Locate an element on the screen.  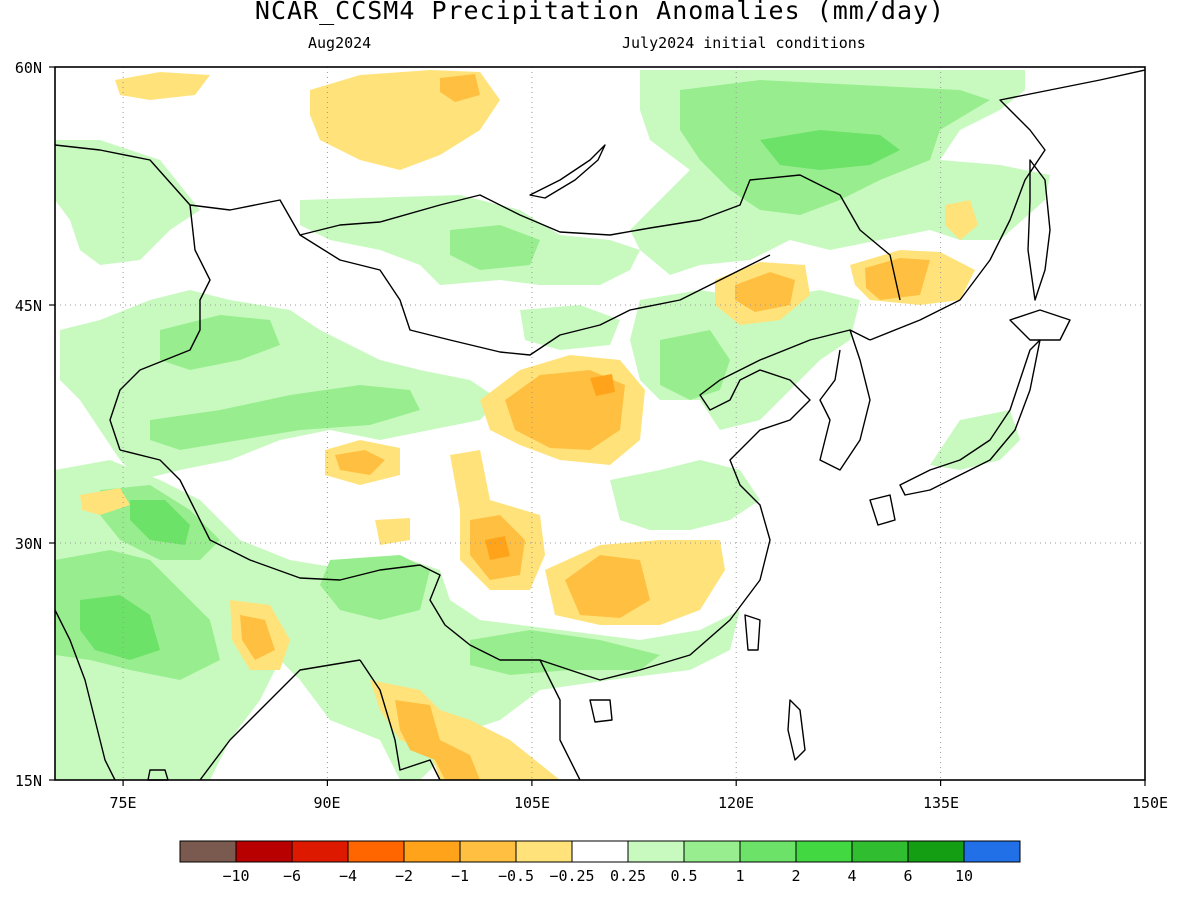
colorbar-label: −10 is located at coordinates (235, 876).